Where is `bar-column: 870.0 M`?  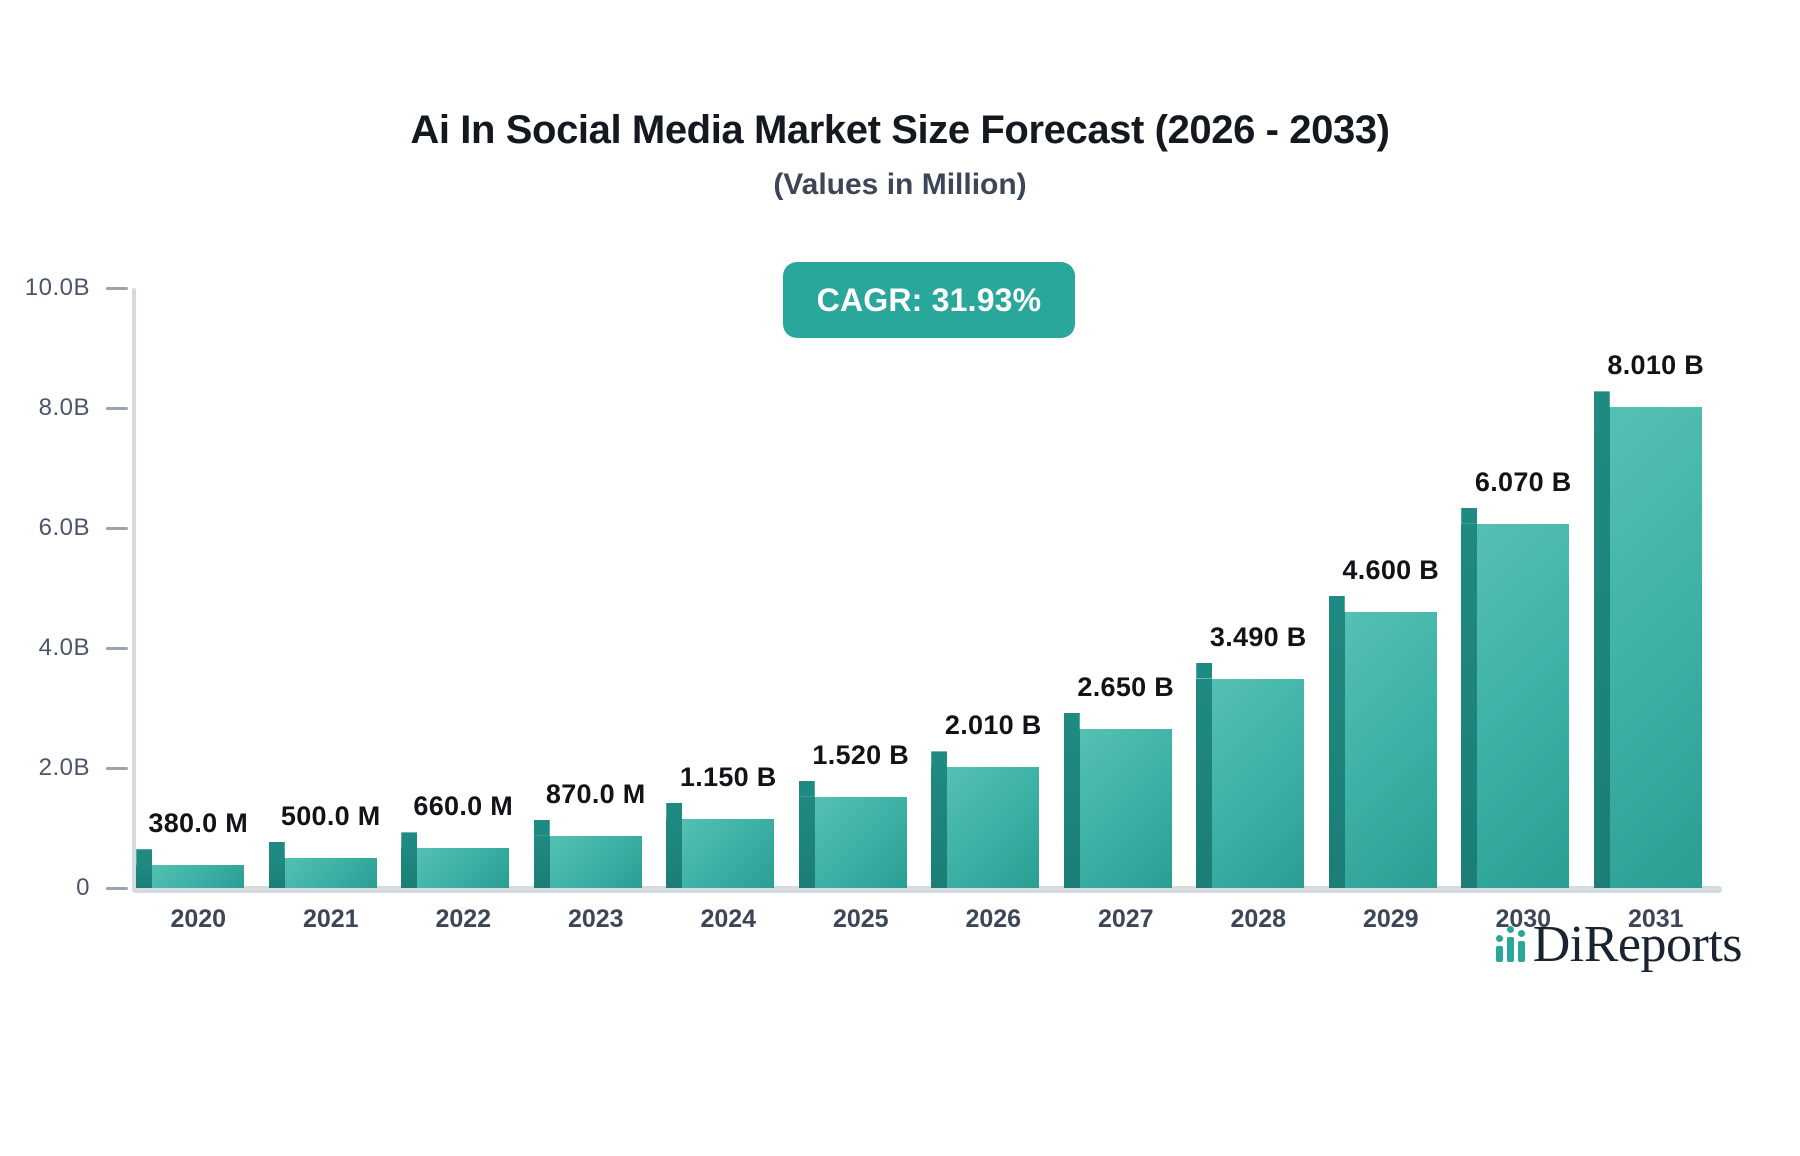 bar-column: 870.0 M is located at coordinates (589, 588).